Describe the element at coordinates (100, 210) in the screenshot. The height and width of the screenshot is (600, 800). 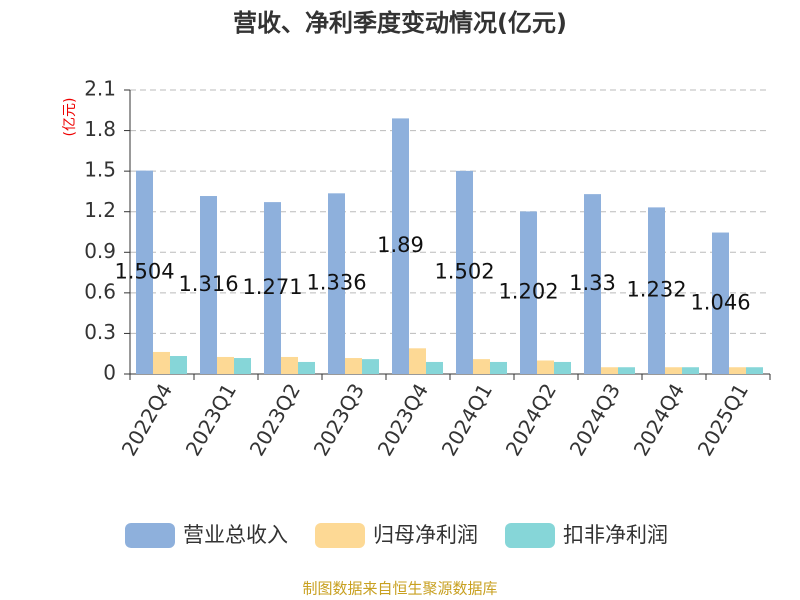
I see `y-tick-label: 1.2` at that location.